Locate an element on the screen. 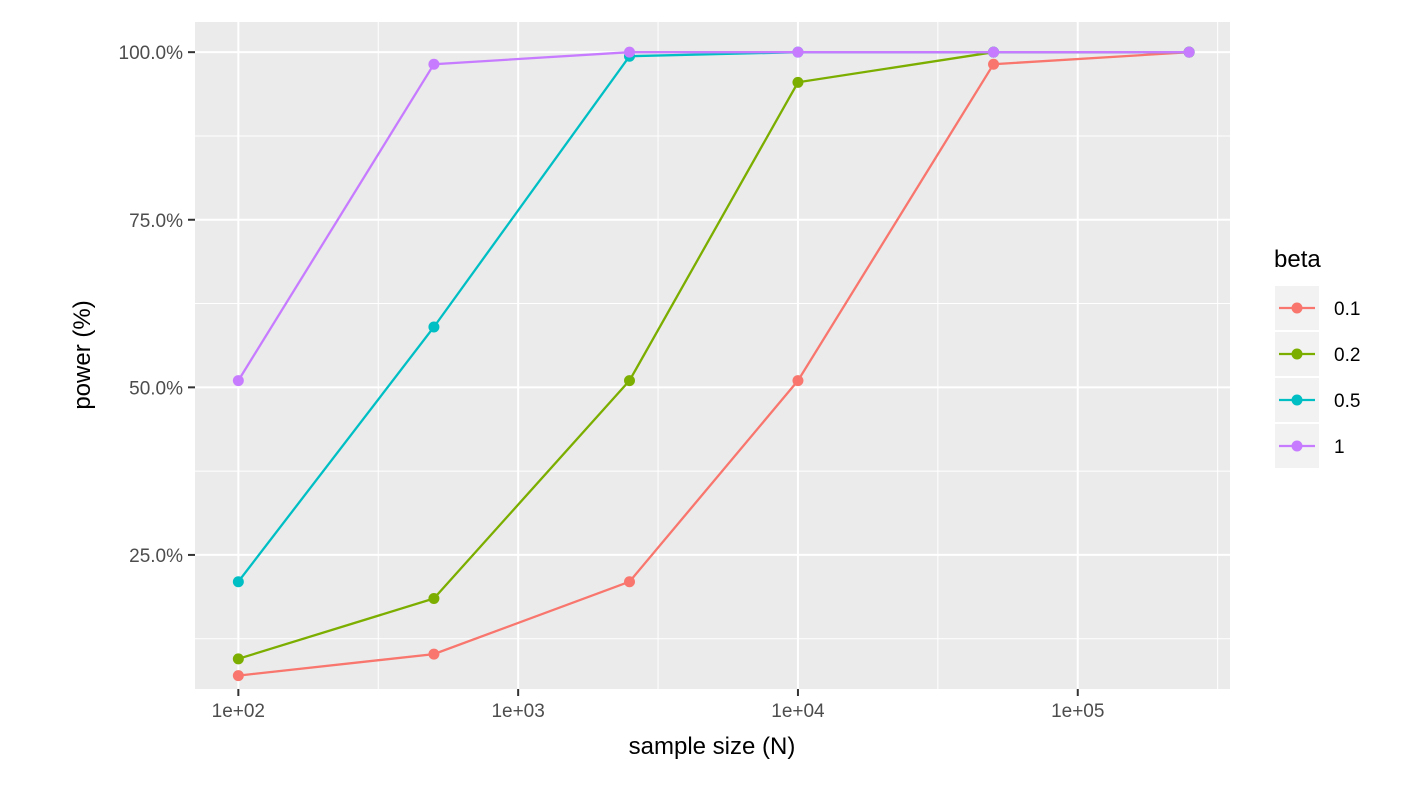 This screenshot has height=810, width=1416. y-tick-label: 25.0% is located at coordinates (156, 556).